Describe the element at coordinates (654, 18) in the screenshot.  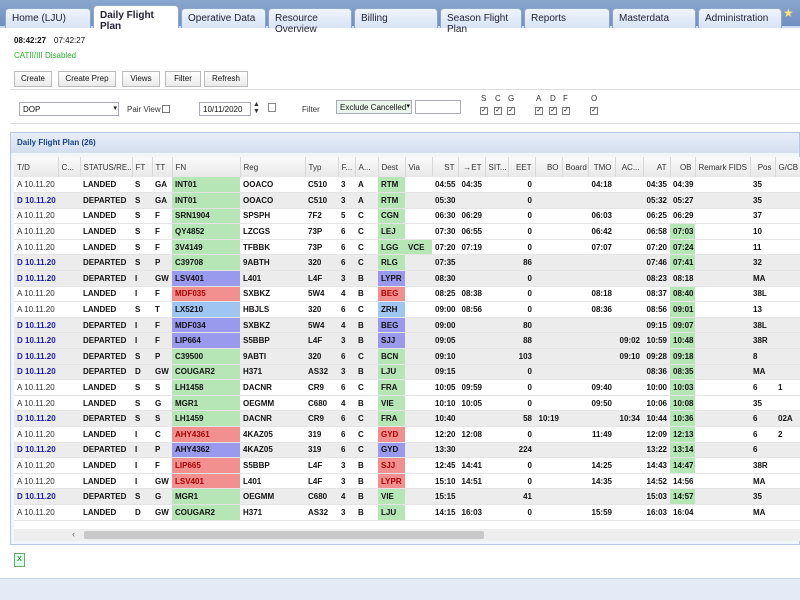
I see `tab-masterdata: Masterdata` at that location.